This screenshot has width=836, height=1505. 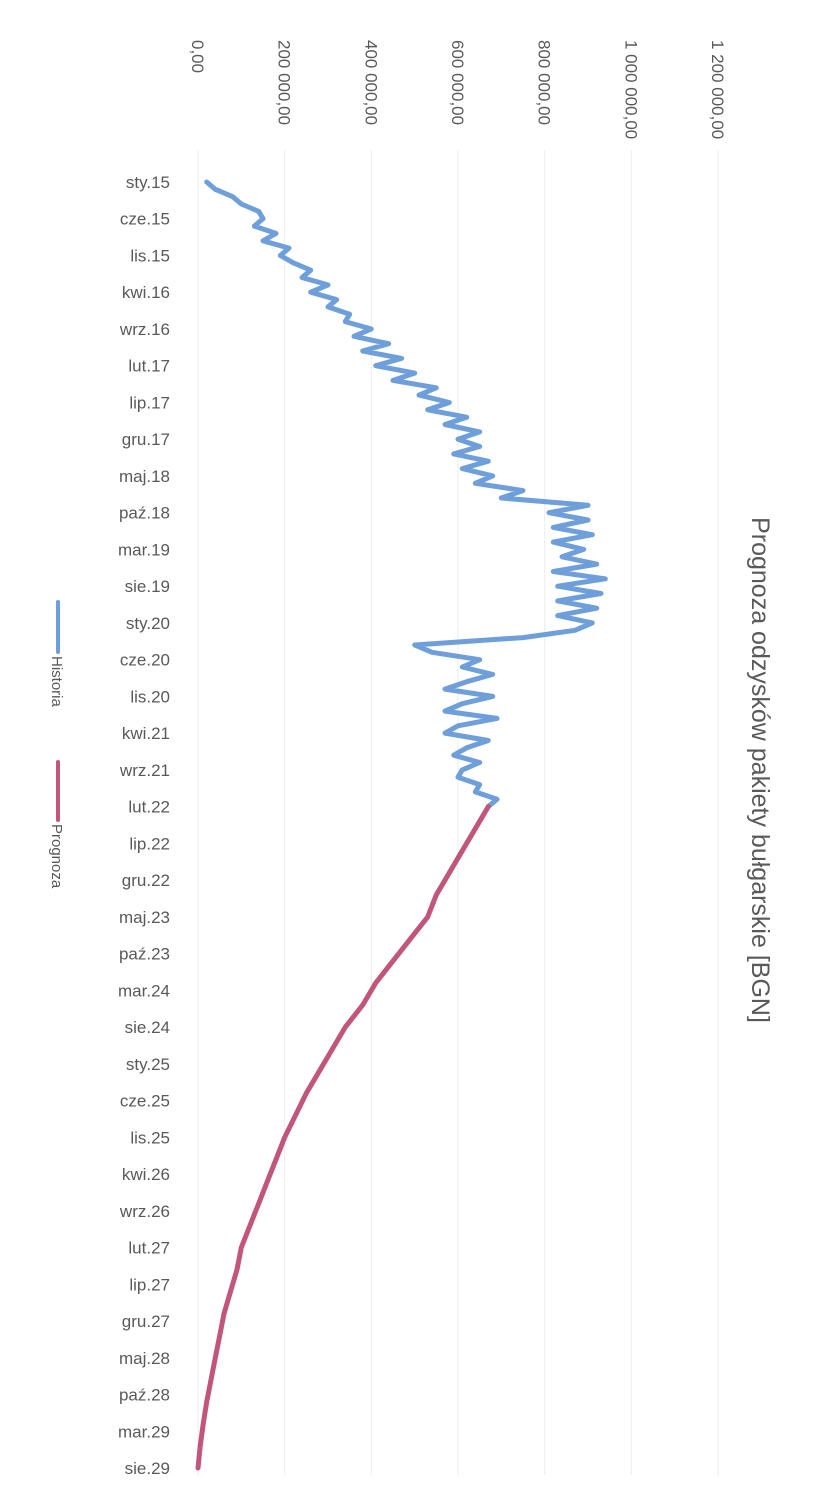 I want to click on value-tick-label: 1 000 000,00, so click(x=630, y=89).